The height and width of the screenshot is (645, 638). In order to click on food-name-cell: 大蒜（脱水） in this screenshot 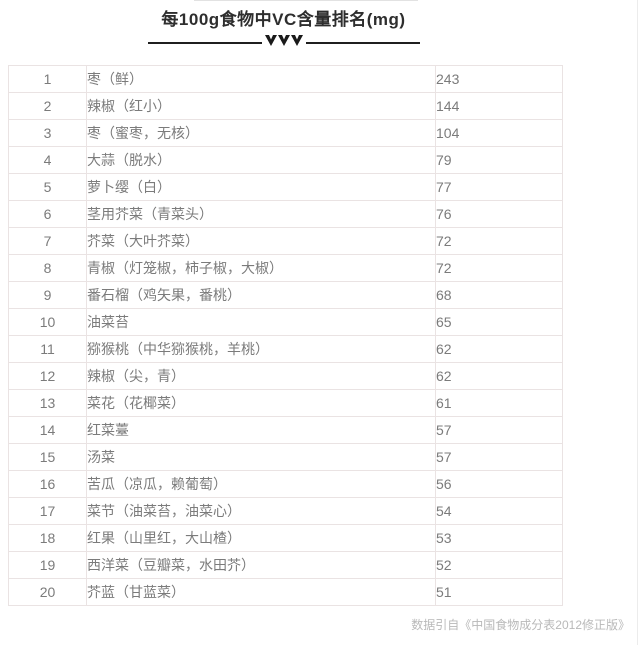, I will do `click(261, 160)`.